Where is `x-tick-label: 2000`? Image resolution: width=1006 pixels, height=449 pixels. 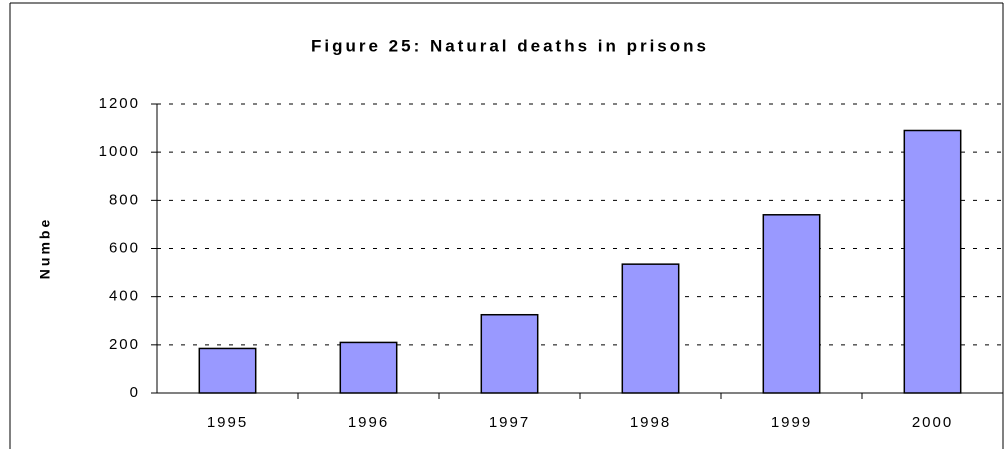 x-tick-label: 2000 is located at coordinates (932, 422).